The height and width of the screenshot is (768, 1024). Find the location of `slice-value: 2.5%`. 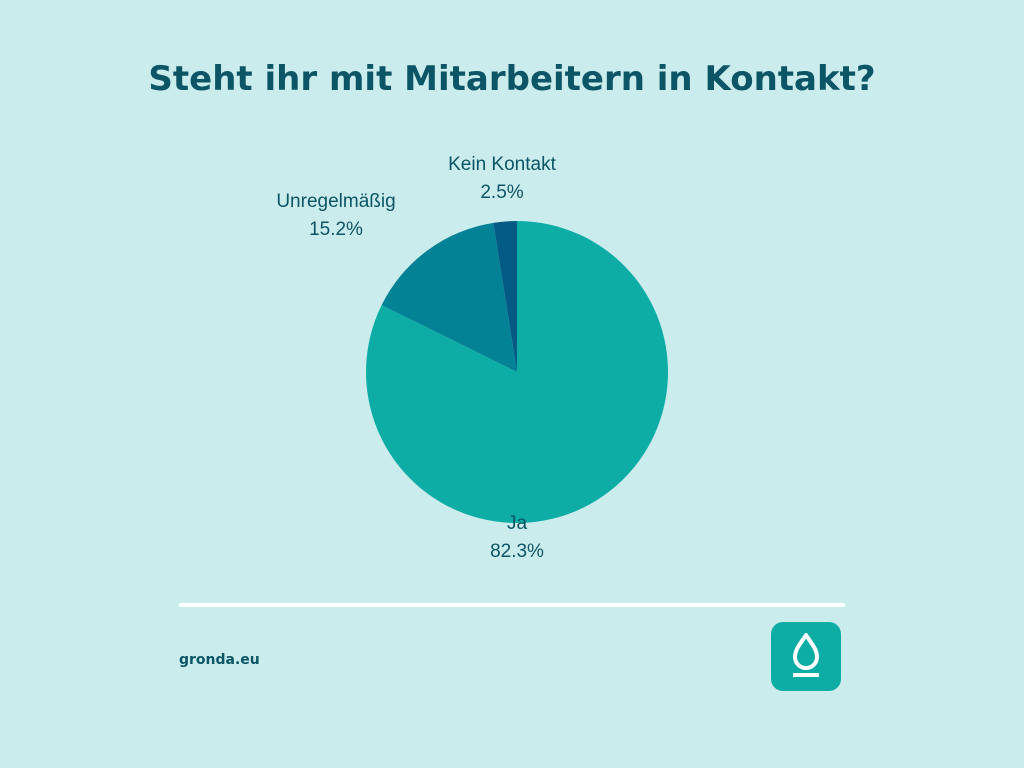

slice-value: 2.5% is located at coordinates (502, 192).